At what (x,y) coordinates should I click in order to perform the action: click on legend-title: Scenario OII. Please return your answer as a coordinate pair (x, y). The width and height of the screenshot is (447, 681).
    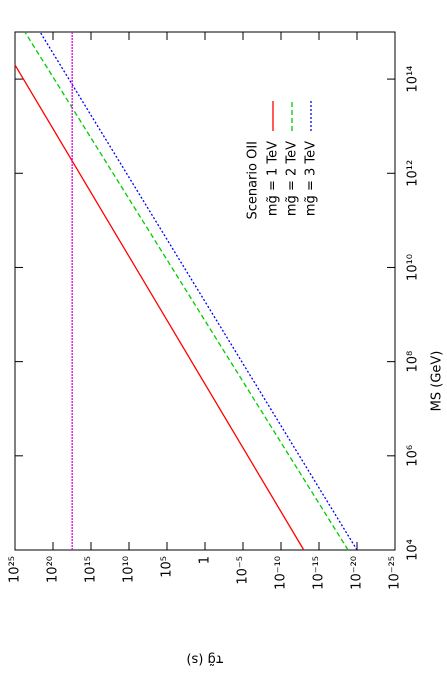
    Looking at the image, I should click on (253, 180).